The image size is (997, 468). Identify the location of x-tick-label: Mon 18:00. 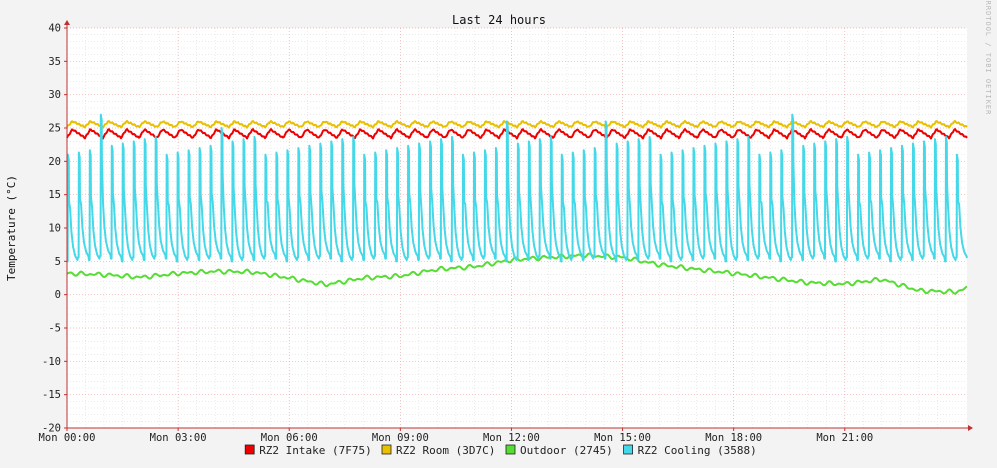
(733, 438).